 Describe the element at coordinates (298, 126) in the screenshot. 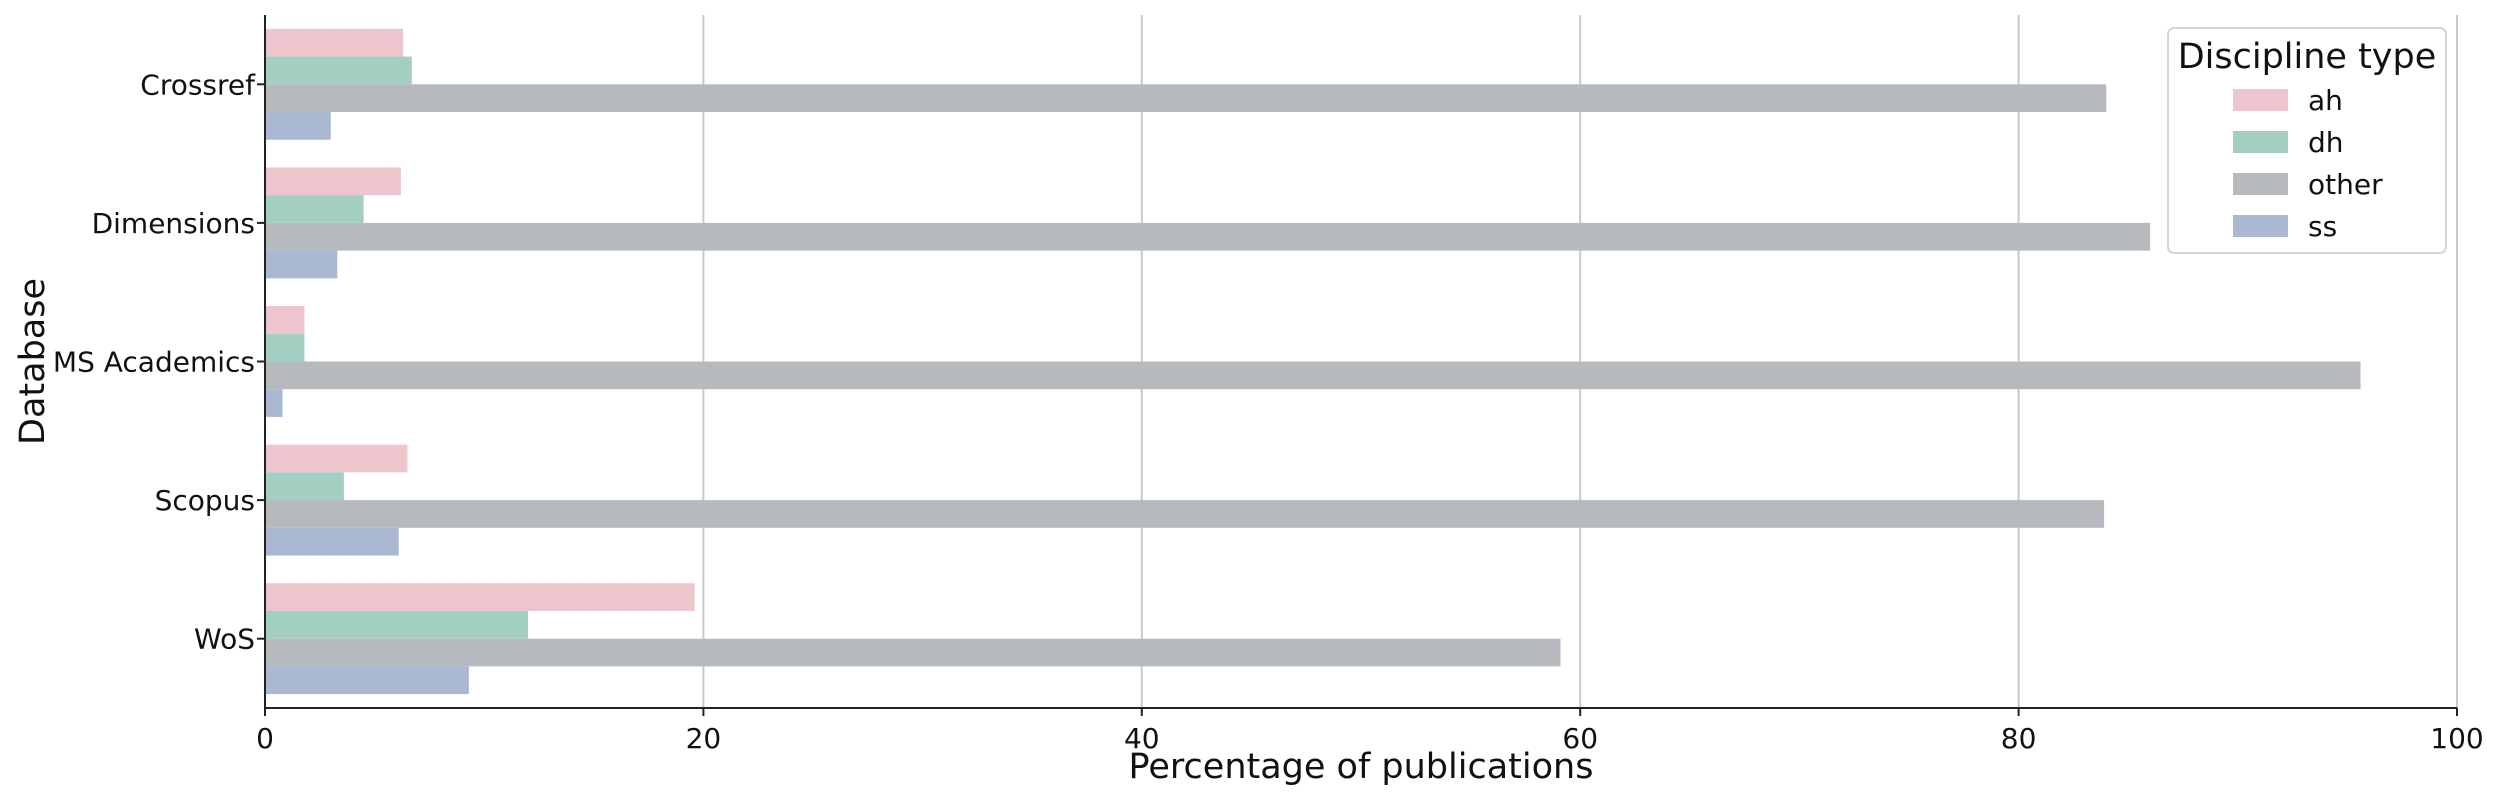

I see `bar-ss-crossref` at that location.